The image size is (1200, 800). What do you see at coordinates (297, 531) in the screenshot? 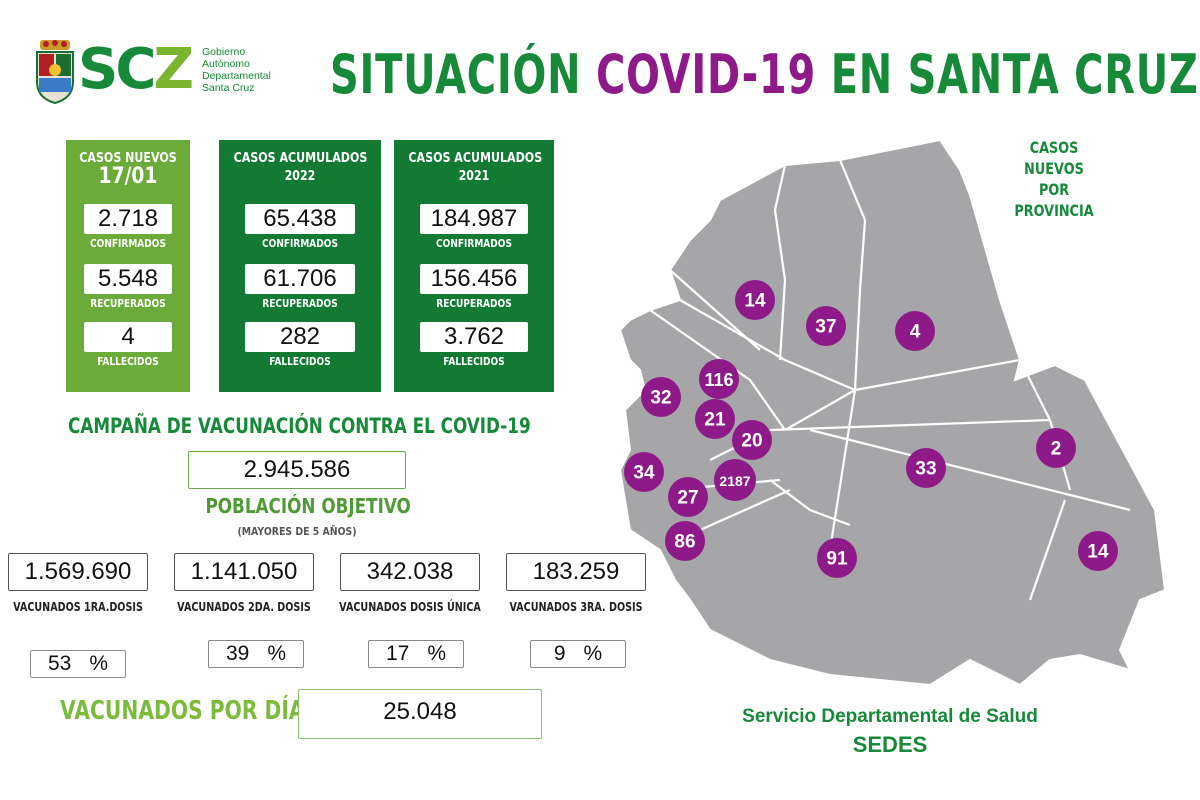
I see `target-population-sub: (MAYORES DE 5 AÑOS)` at bounding box center [297, 531].